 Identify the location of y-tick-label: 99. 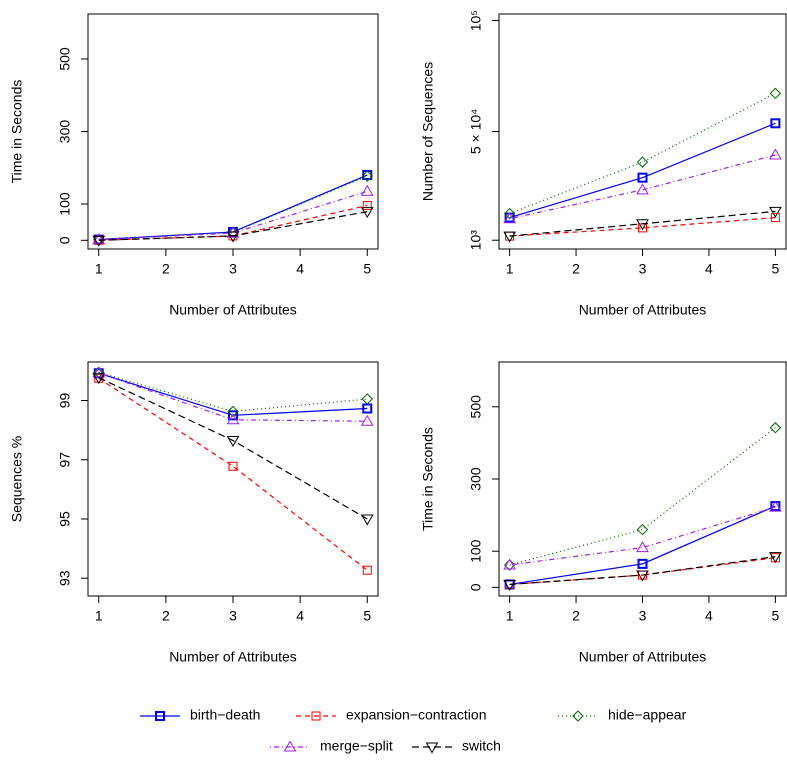
(65, 401).